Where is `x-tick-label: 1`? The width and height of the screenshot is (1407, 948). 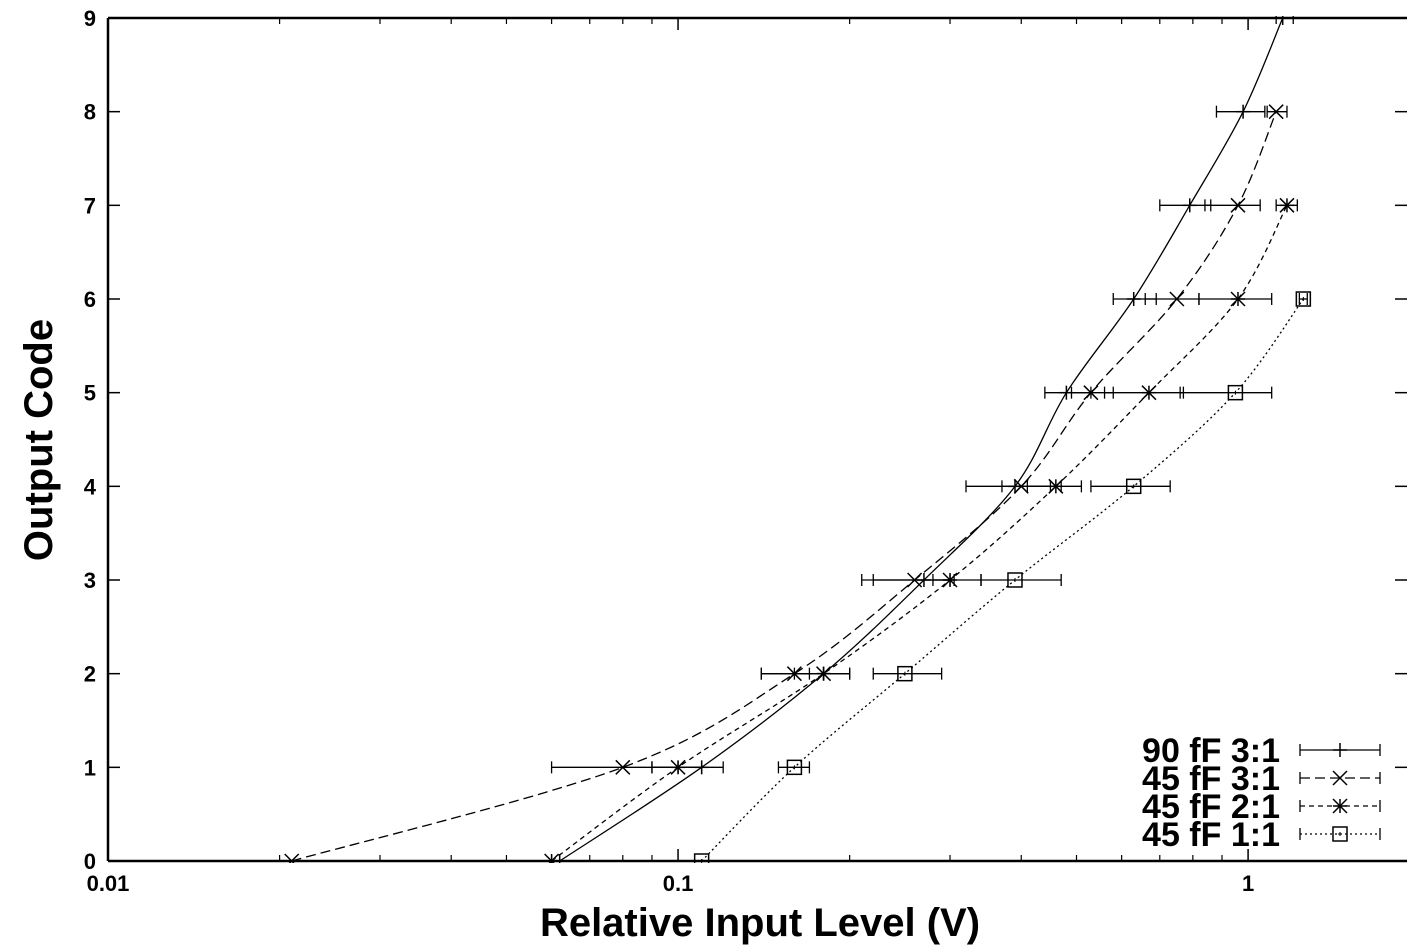 x-tick-label: 1 is located at coordinates (1248, 883).